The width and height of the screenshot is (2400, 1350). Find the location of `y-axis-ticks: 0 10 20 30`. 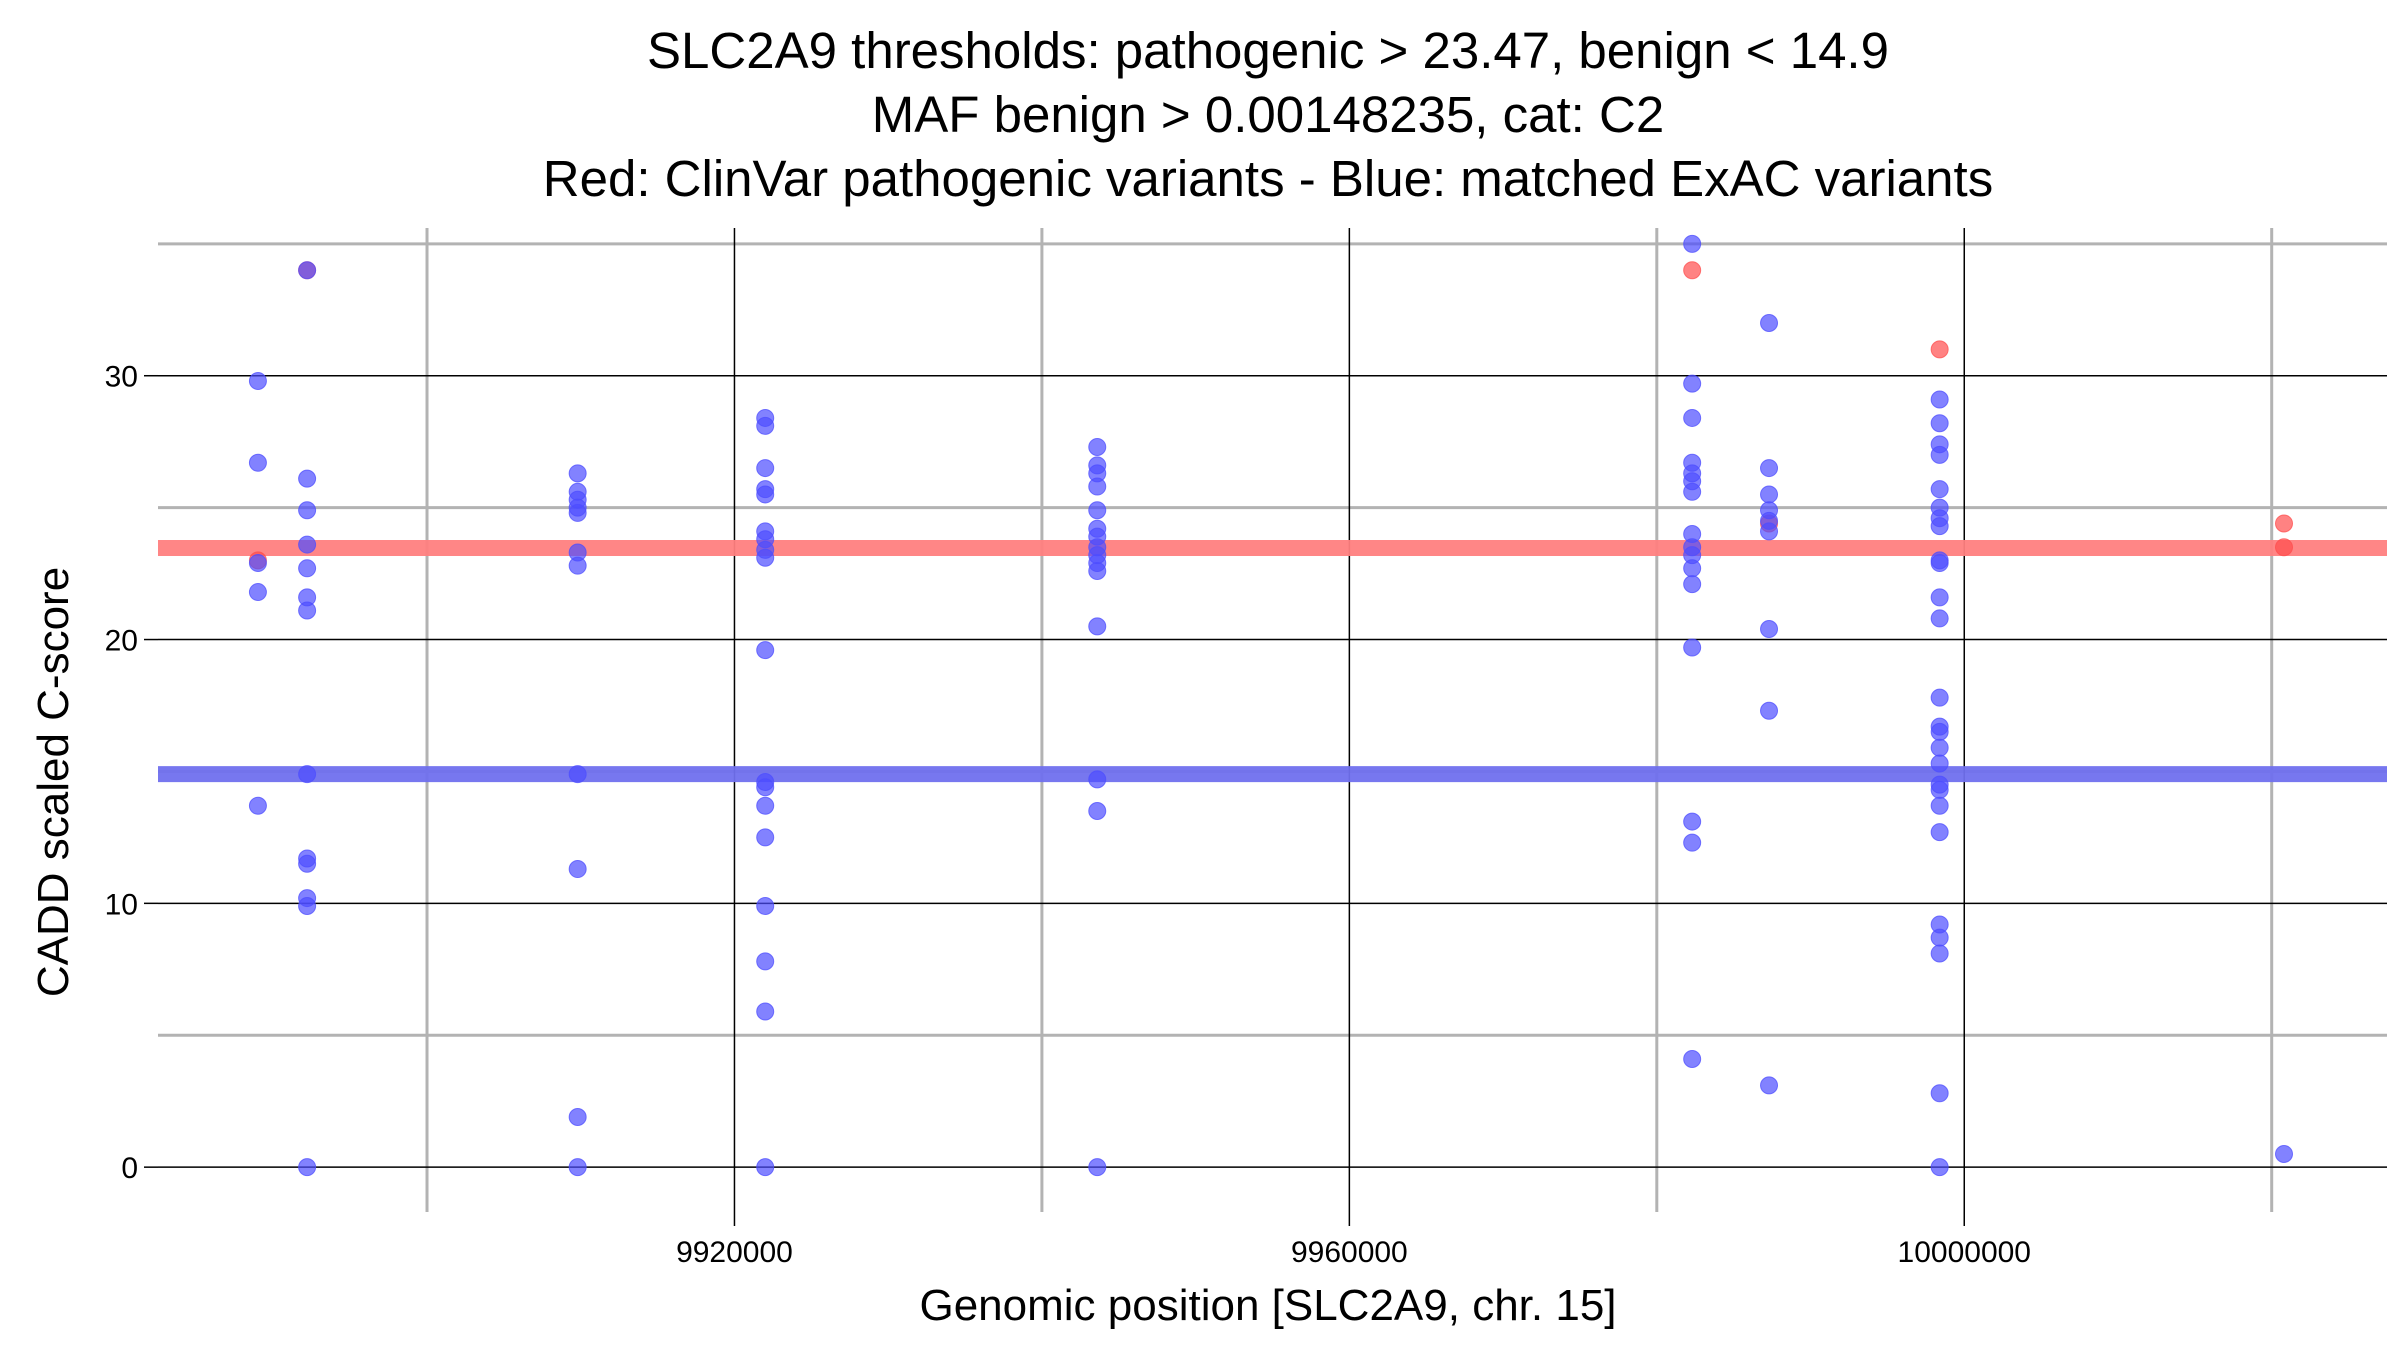

y-axis-ticks: 0 10 20 30 is located at coordinates (131, 773).